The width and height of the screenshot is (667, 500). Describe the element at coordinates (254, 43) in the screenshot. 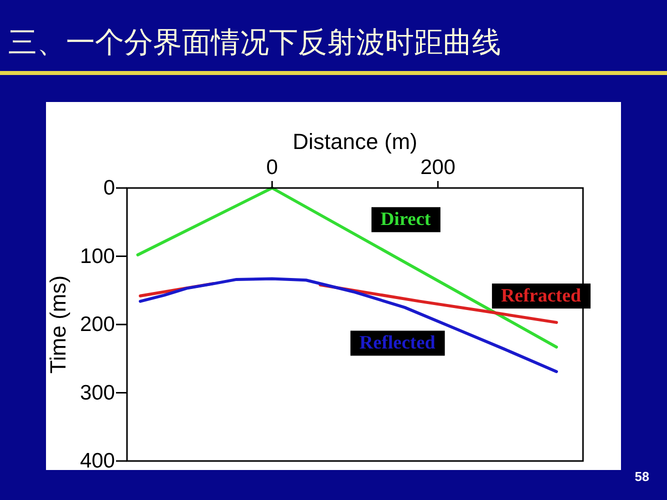

I see `chart-title: 三、一个分界面情况下反射波时距曲线` at that location.